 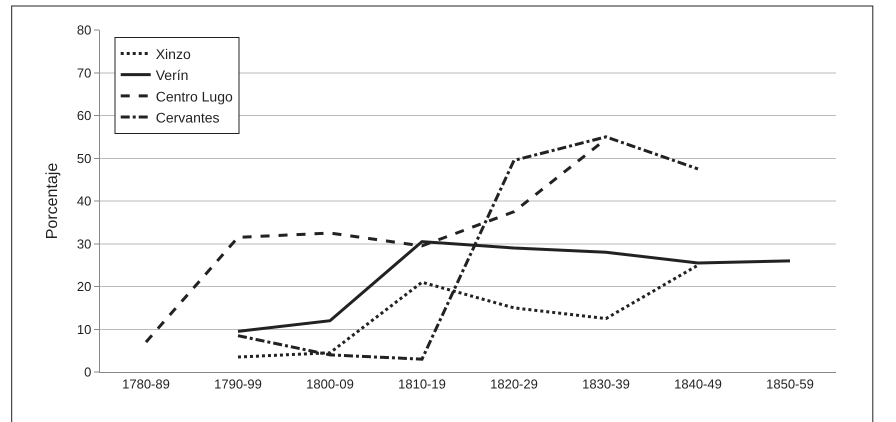 I want to click on y-tick-label: 50, so click(x=84, y=158).